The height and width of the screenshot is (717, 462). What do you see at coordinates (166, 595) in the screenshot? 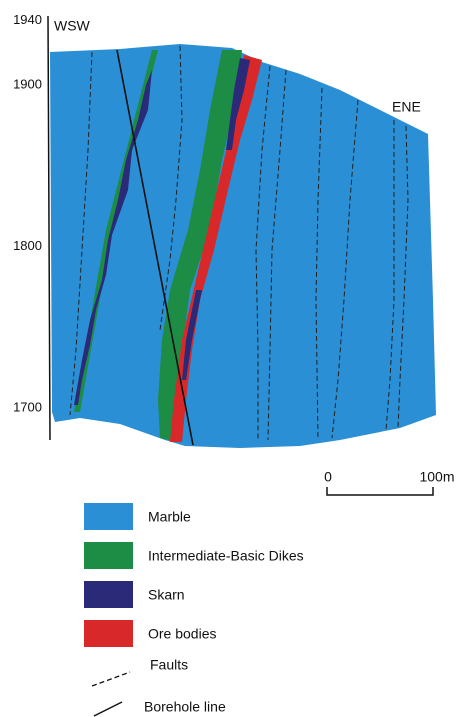
I see `legend-label: Skarn` at bounding box center [166, 595].